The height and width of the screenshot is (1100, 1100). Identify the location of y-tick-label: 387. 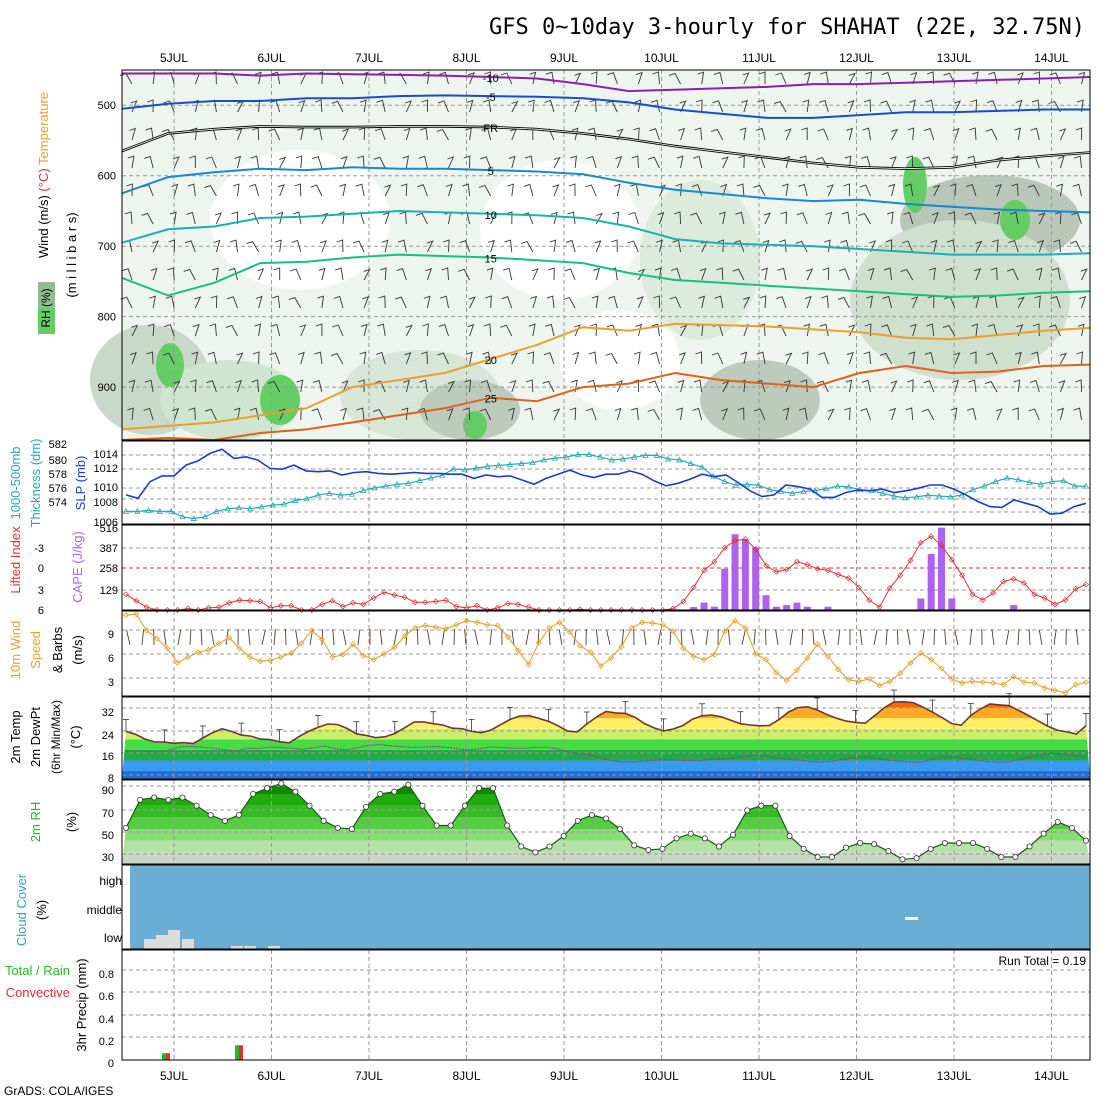
(109, 549).